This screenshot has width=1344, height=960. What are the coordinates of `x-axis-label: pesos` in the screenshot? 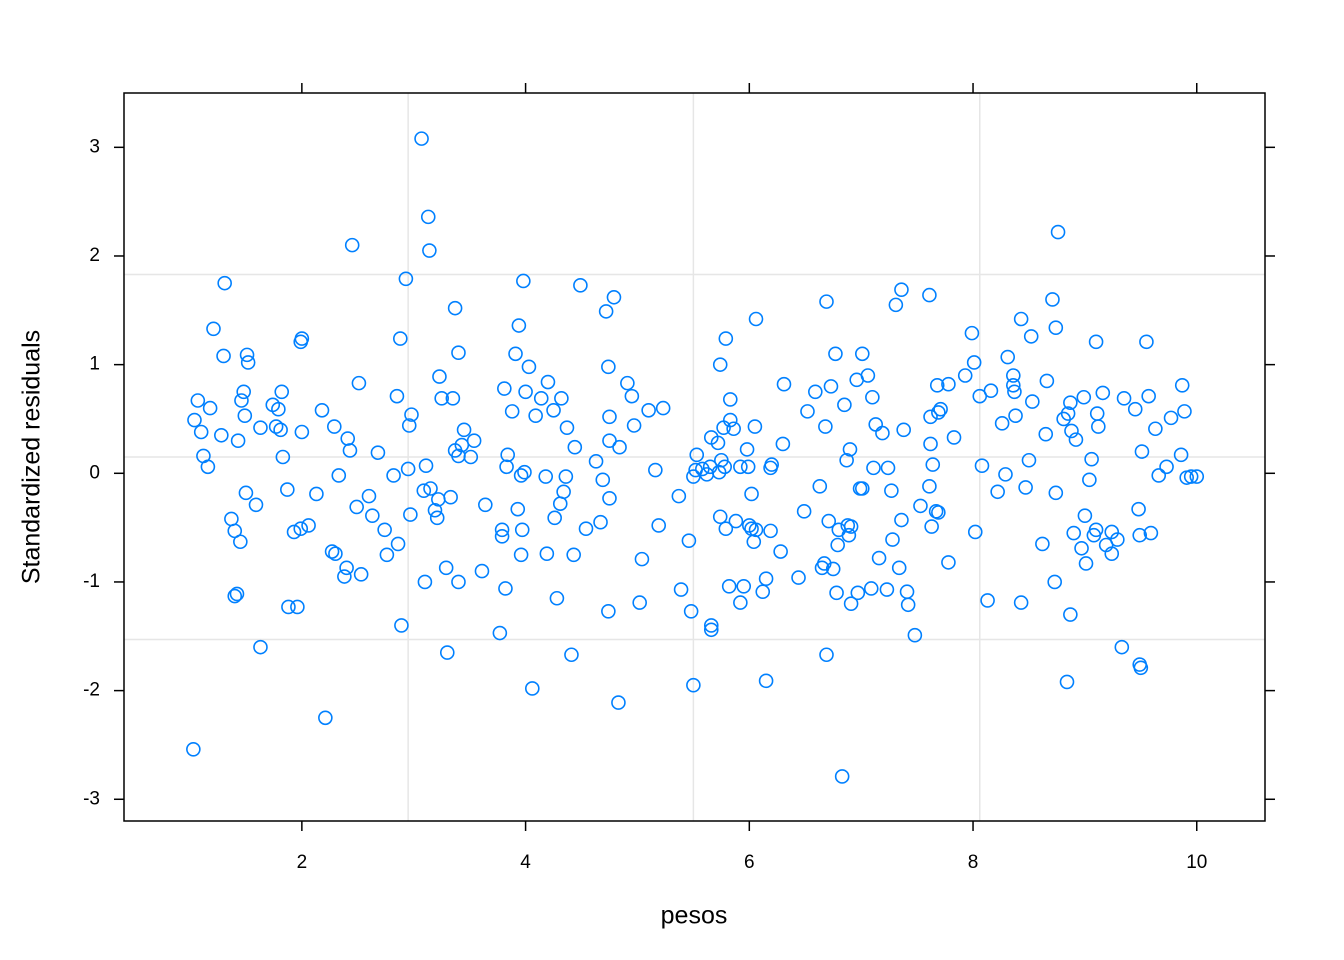 It's located at (694, 916).